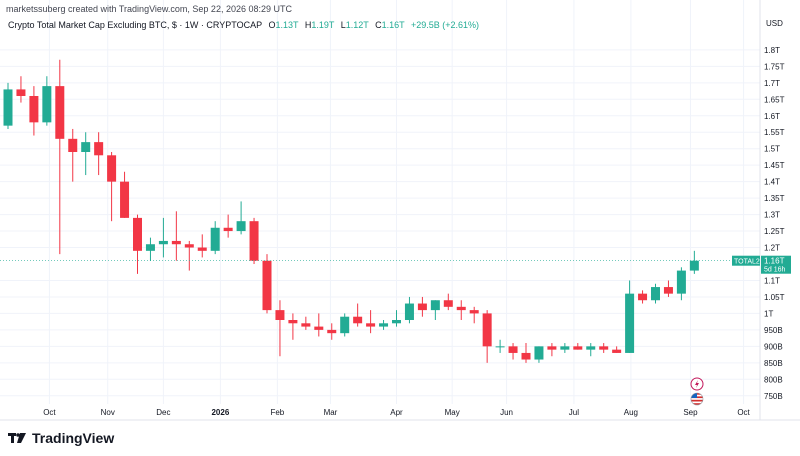 This screenshot has width=800, height=456. What do you see at coordinates (323, 25) in the screenshot?
I see `high-value: 1.19T` at bounding box center [323, 25].